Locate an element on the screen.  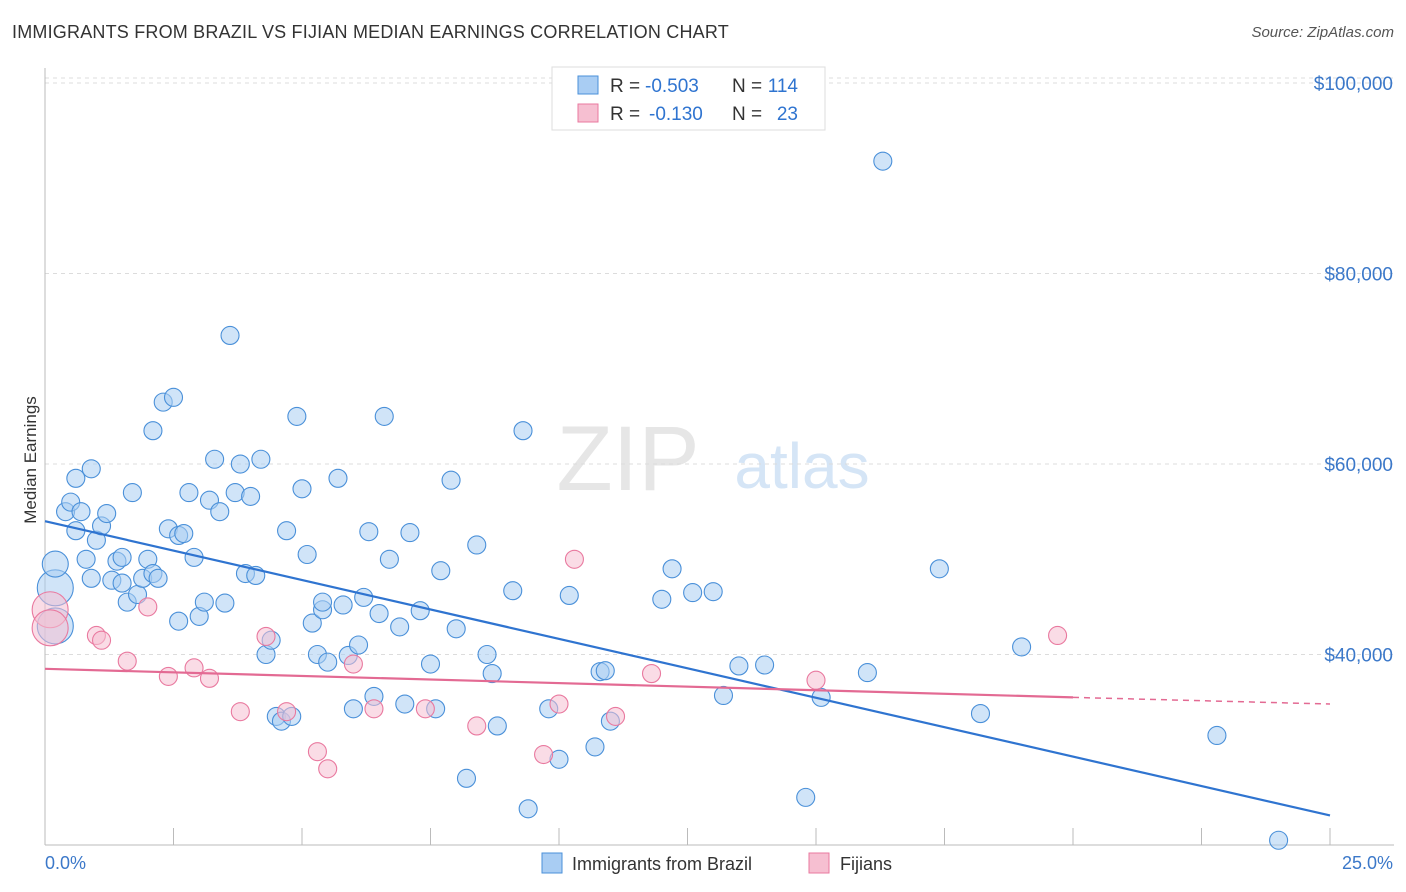
legend-r-label-2: R = is located at coordinates (625, 114).